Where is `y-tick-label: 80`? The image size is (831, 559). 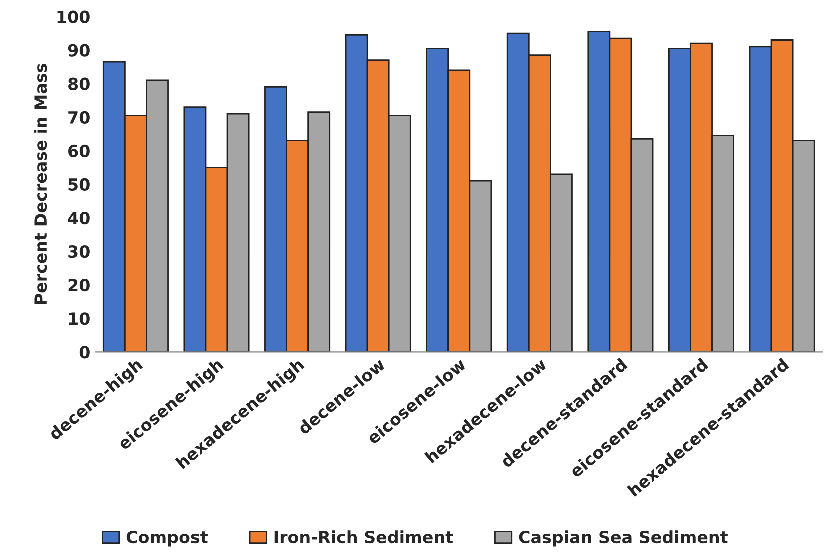 y-tick-label: 80 is located at coordinates (79, 84).